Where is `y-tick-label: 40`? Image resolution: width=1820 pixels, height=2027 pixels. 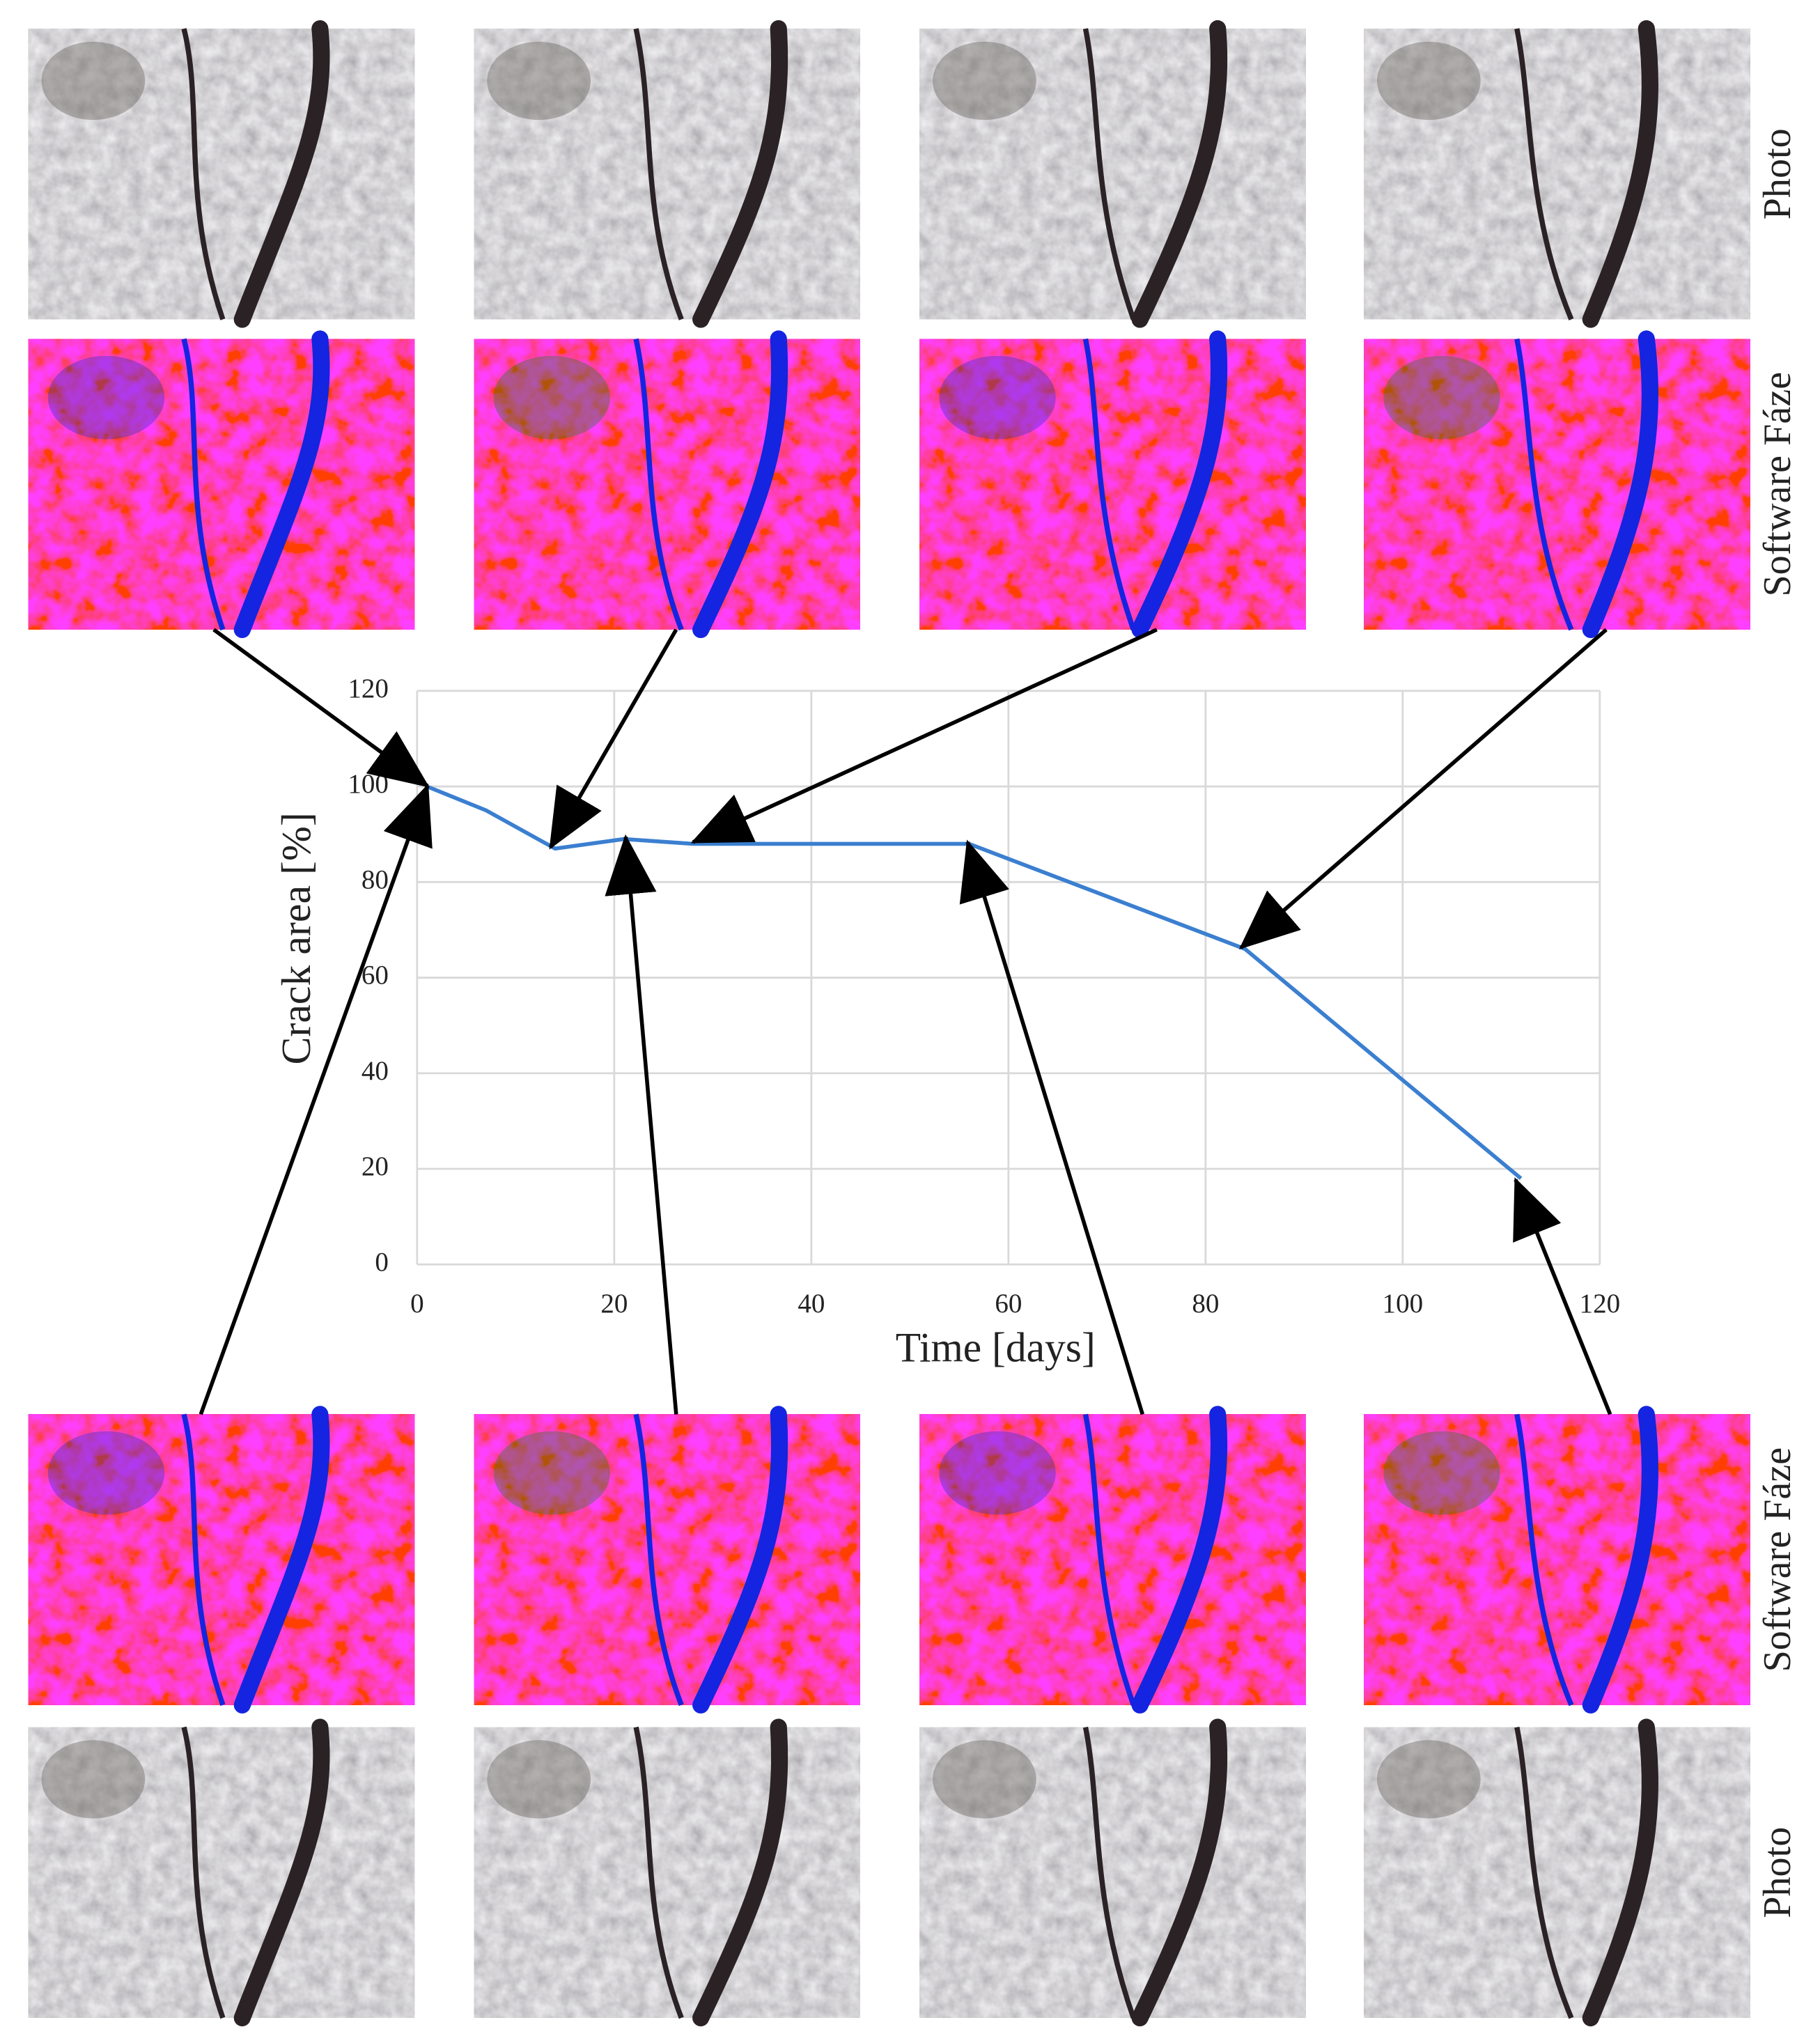 y-tick-label: 40 is located at coordinates (375, 1071).